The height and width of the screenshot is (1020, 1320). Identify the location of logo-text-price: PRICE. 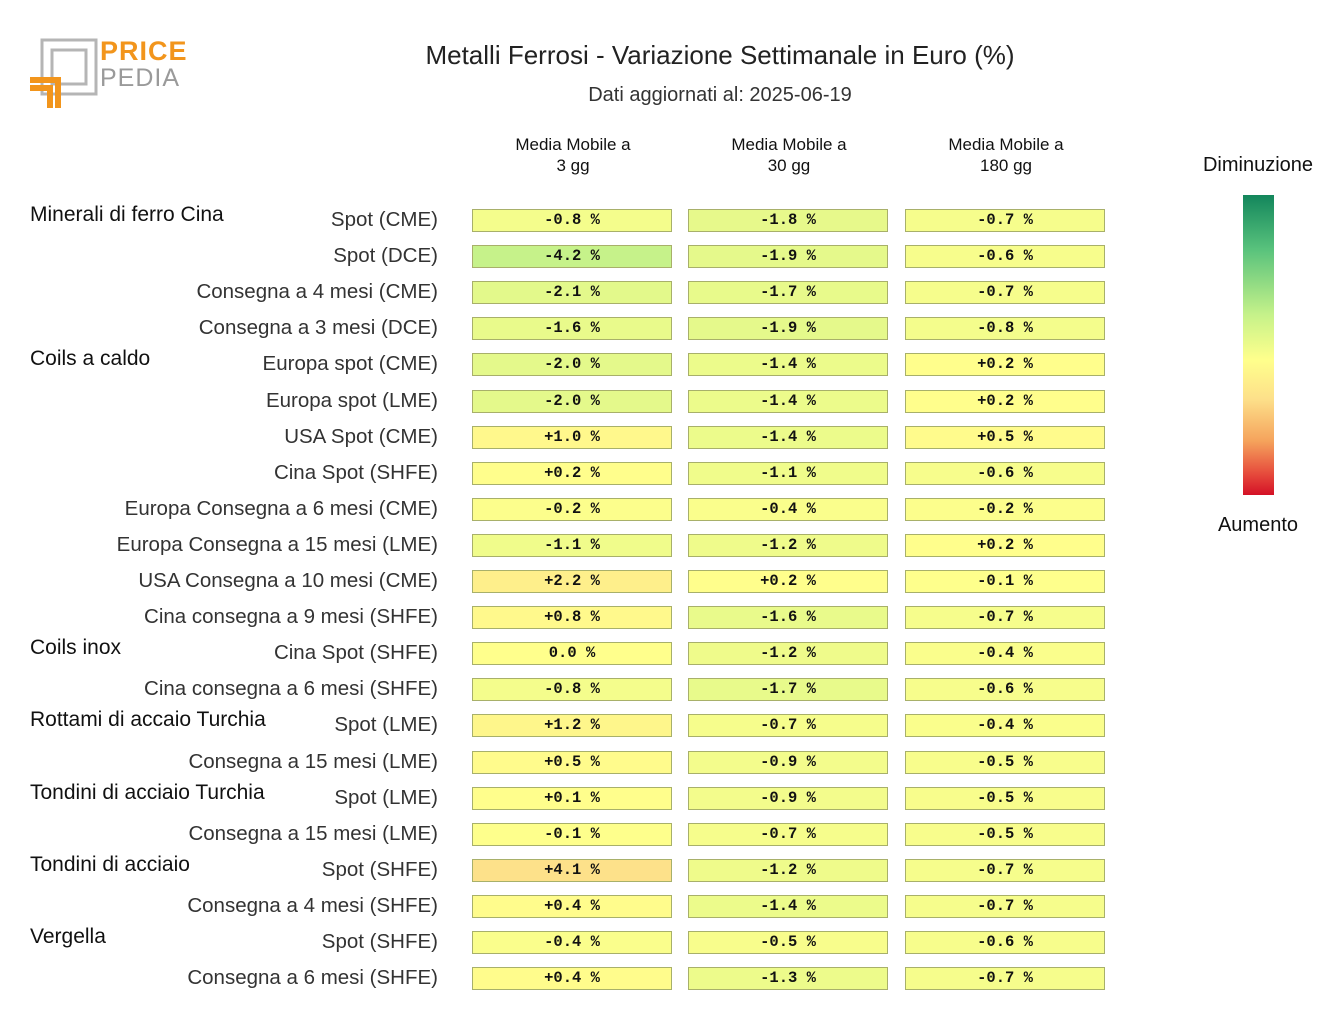
(144, 51).